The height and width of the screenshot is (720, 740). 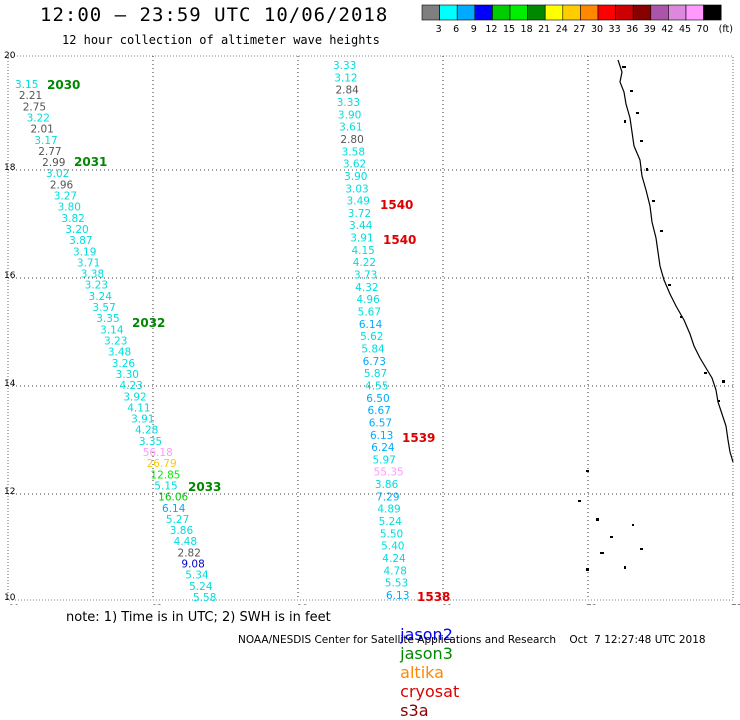 What do you see at coordinates (26, 85) in the screenshot?
I see `wave-height-value: 3.15` at bounding box center [26, 85].